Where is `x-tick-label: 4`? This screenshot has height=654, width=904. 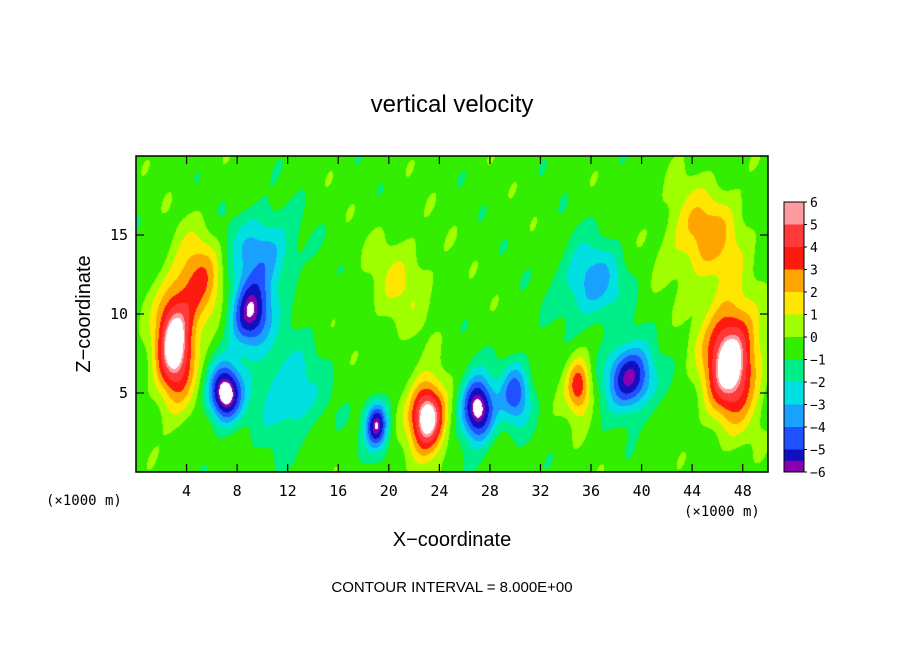 x-tick-label: 4 is located at coordinates (186, 491).